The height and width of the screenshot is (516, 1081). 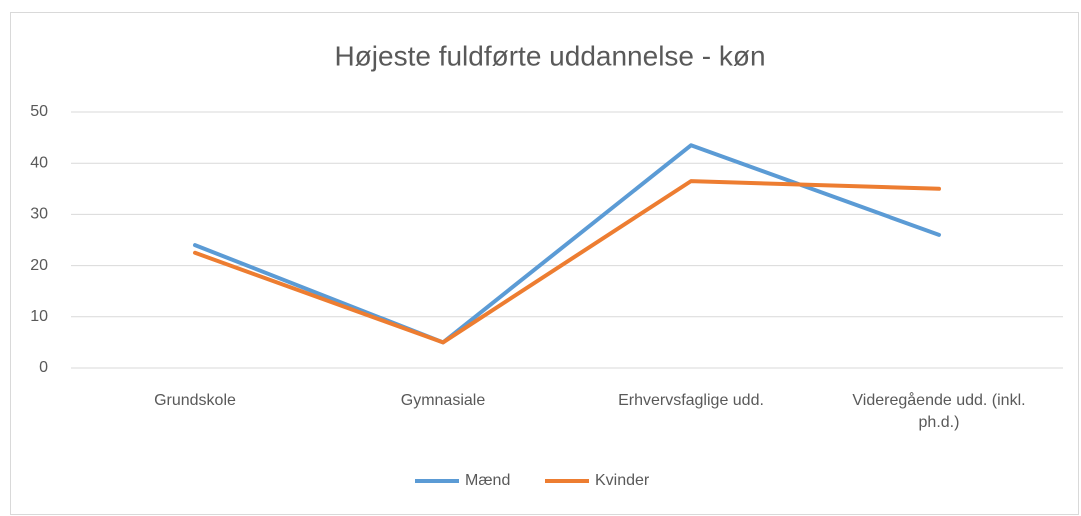 I want to click on legend-label: Mænd, so click(x=487, y=480).